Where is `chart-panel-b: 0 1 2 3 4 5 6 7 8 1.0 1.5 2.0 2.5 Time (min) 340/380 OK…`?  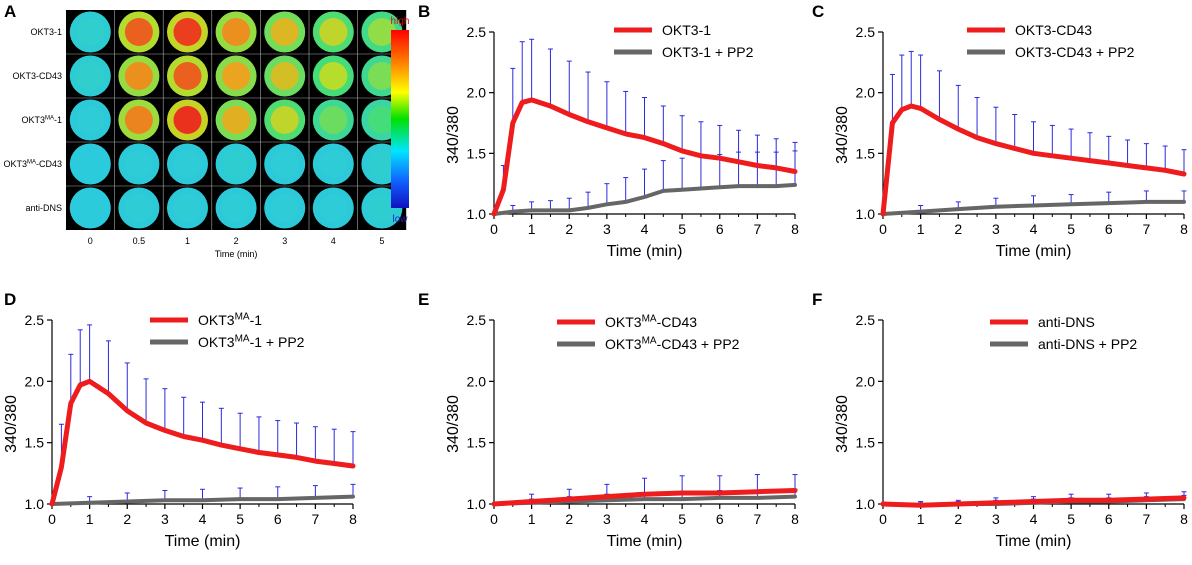 chart-panel-b: 0 1 2 3 4 5 6 7 8 1.0 1.5 2.0 2.5 Time (min) 340/380 OK… is located at coordinates (622, 141).